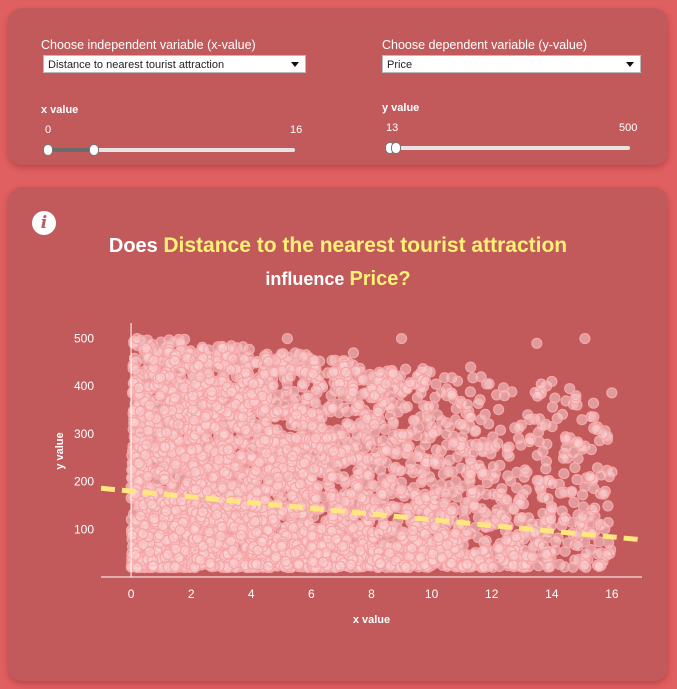 Image resolution: width=677 pixels, height=689 pixels. Describe the element at coordinates (251, 594) in the screenshot. I see `x-tick-label: 4` at that location.